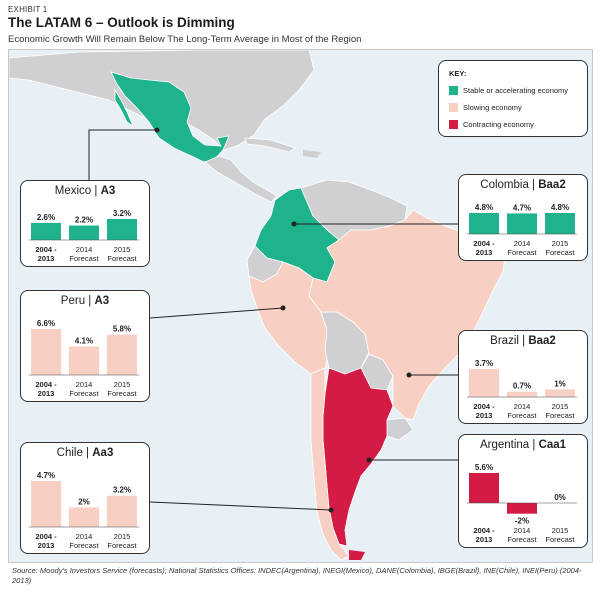  What do you see at coordinates (523, 341) in the screenshot?
I see `box-title-brazil: Brazil | Baa2` at bounding box center [523, 341].